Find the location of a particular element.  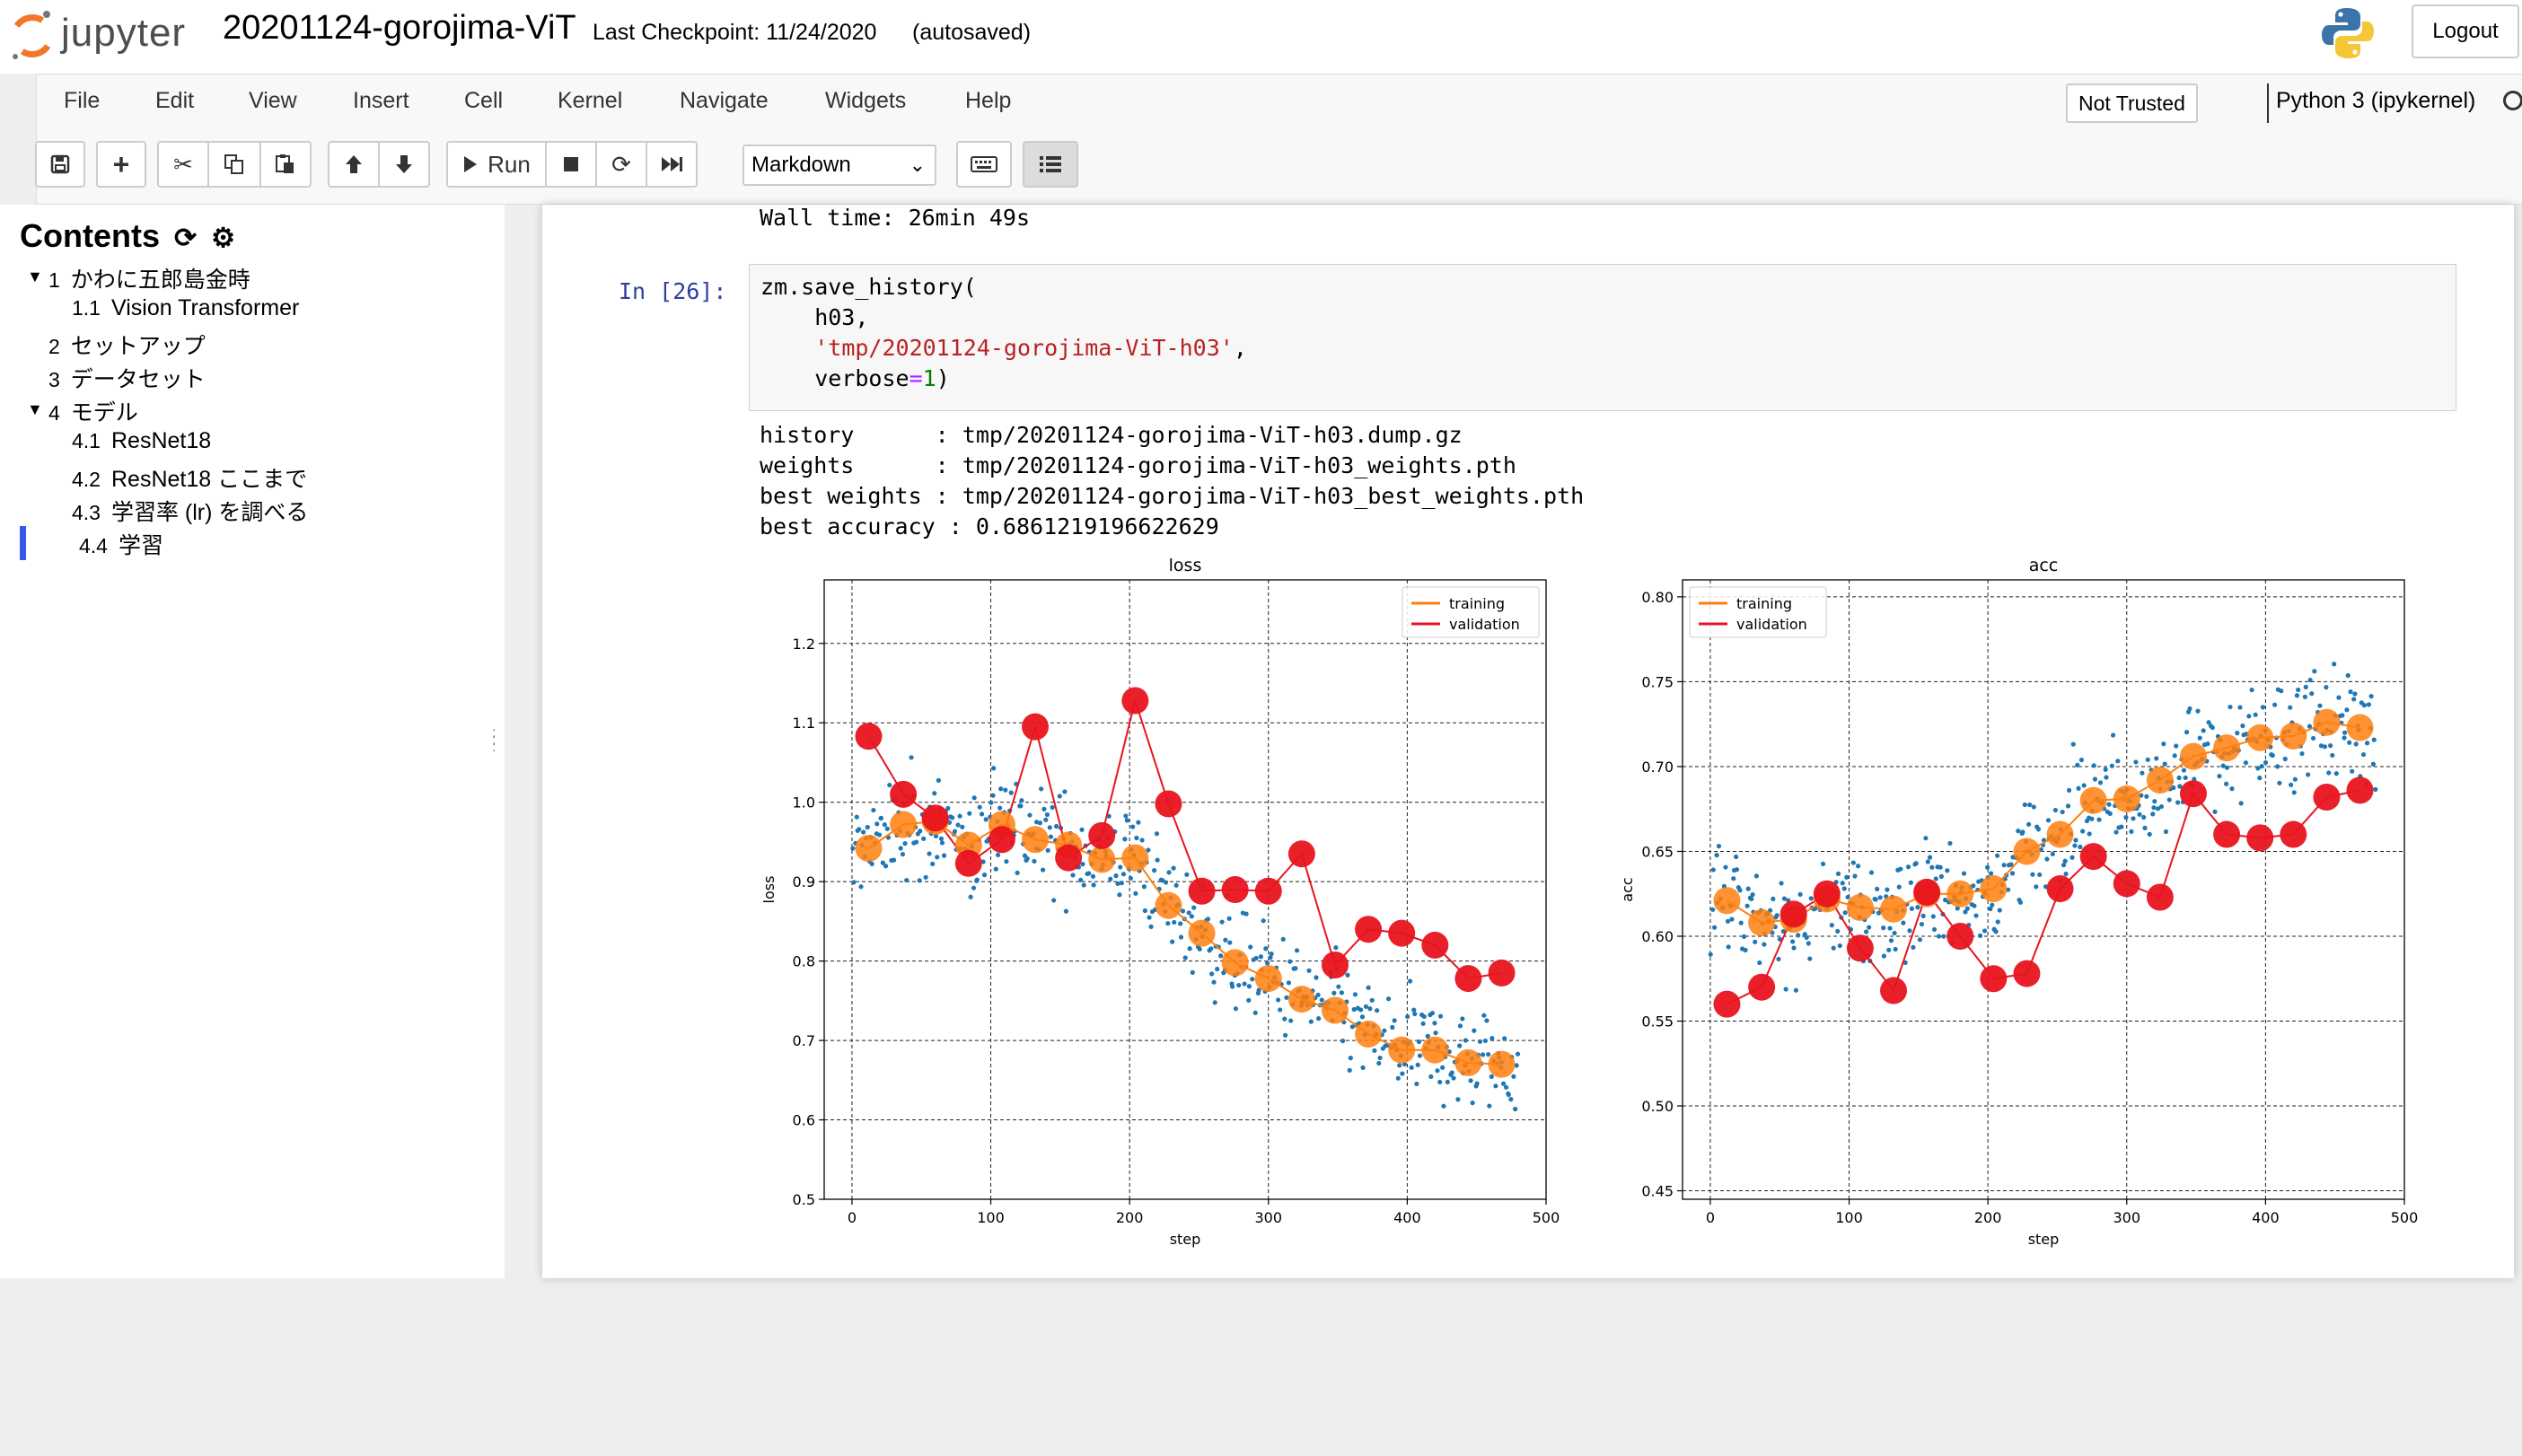

menu-navigate: Navigate is located at coordinates (724, 100).